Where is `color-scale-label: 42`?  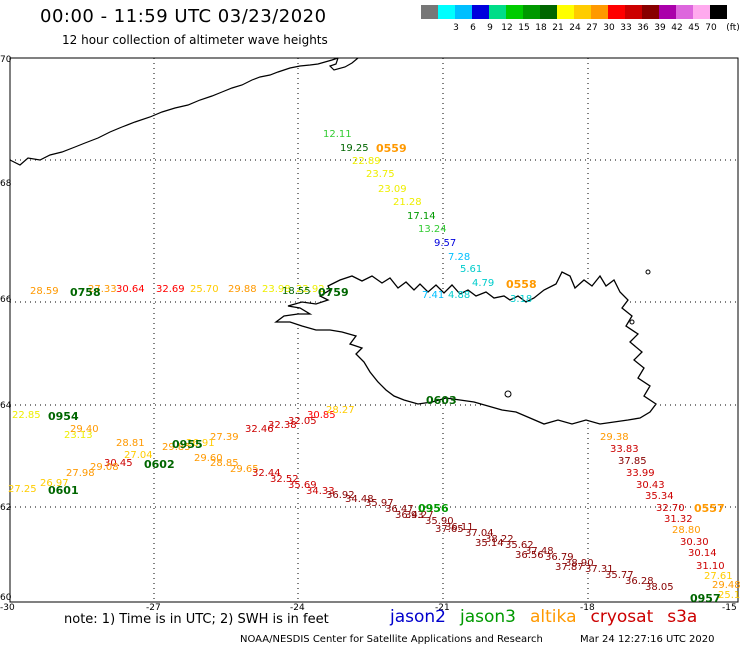
color-scale-label: 42 is located at coordinates (677, 28).